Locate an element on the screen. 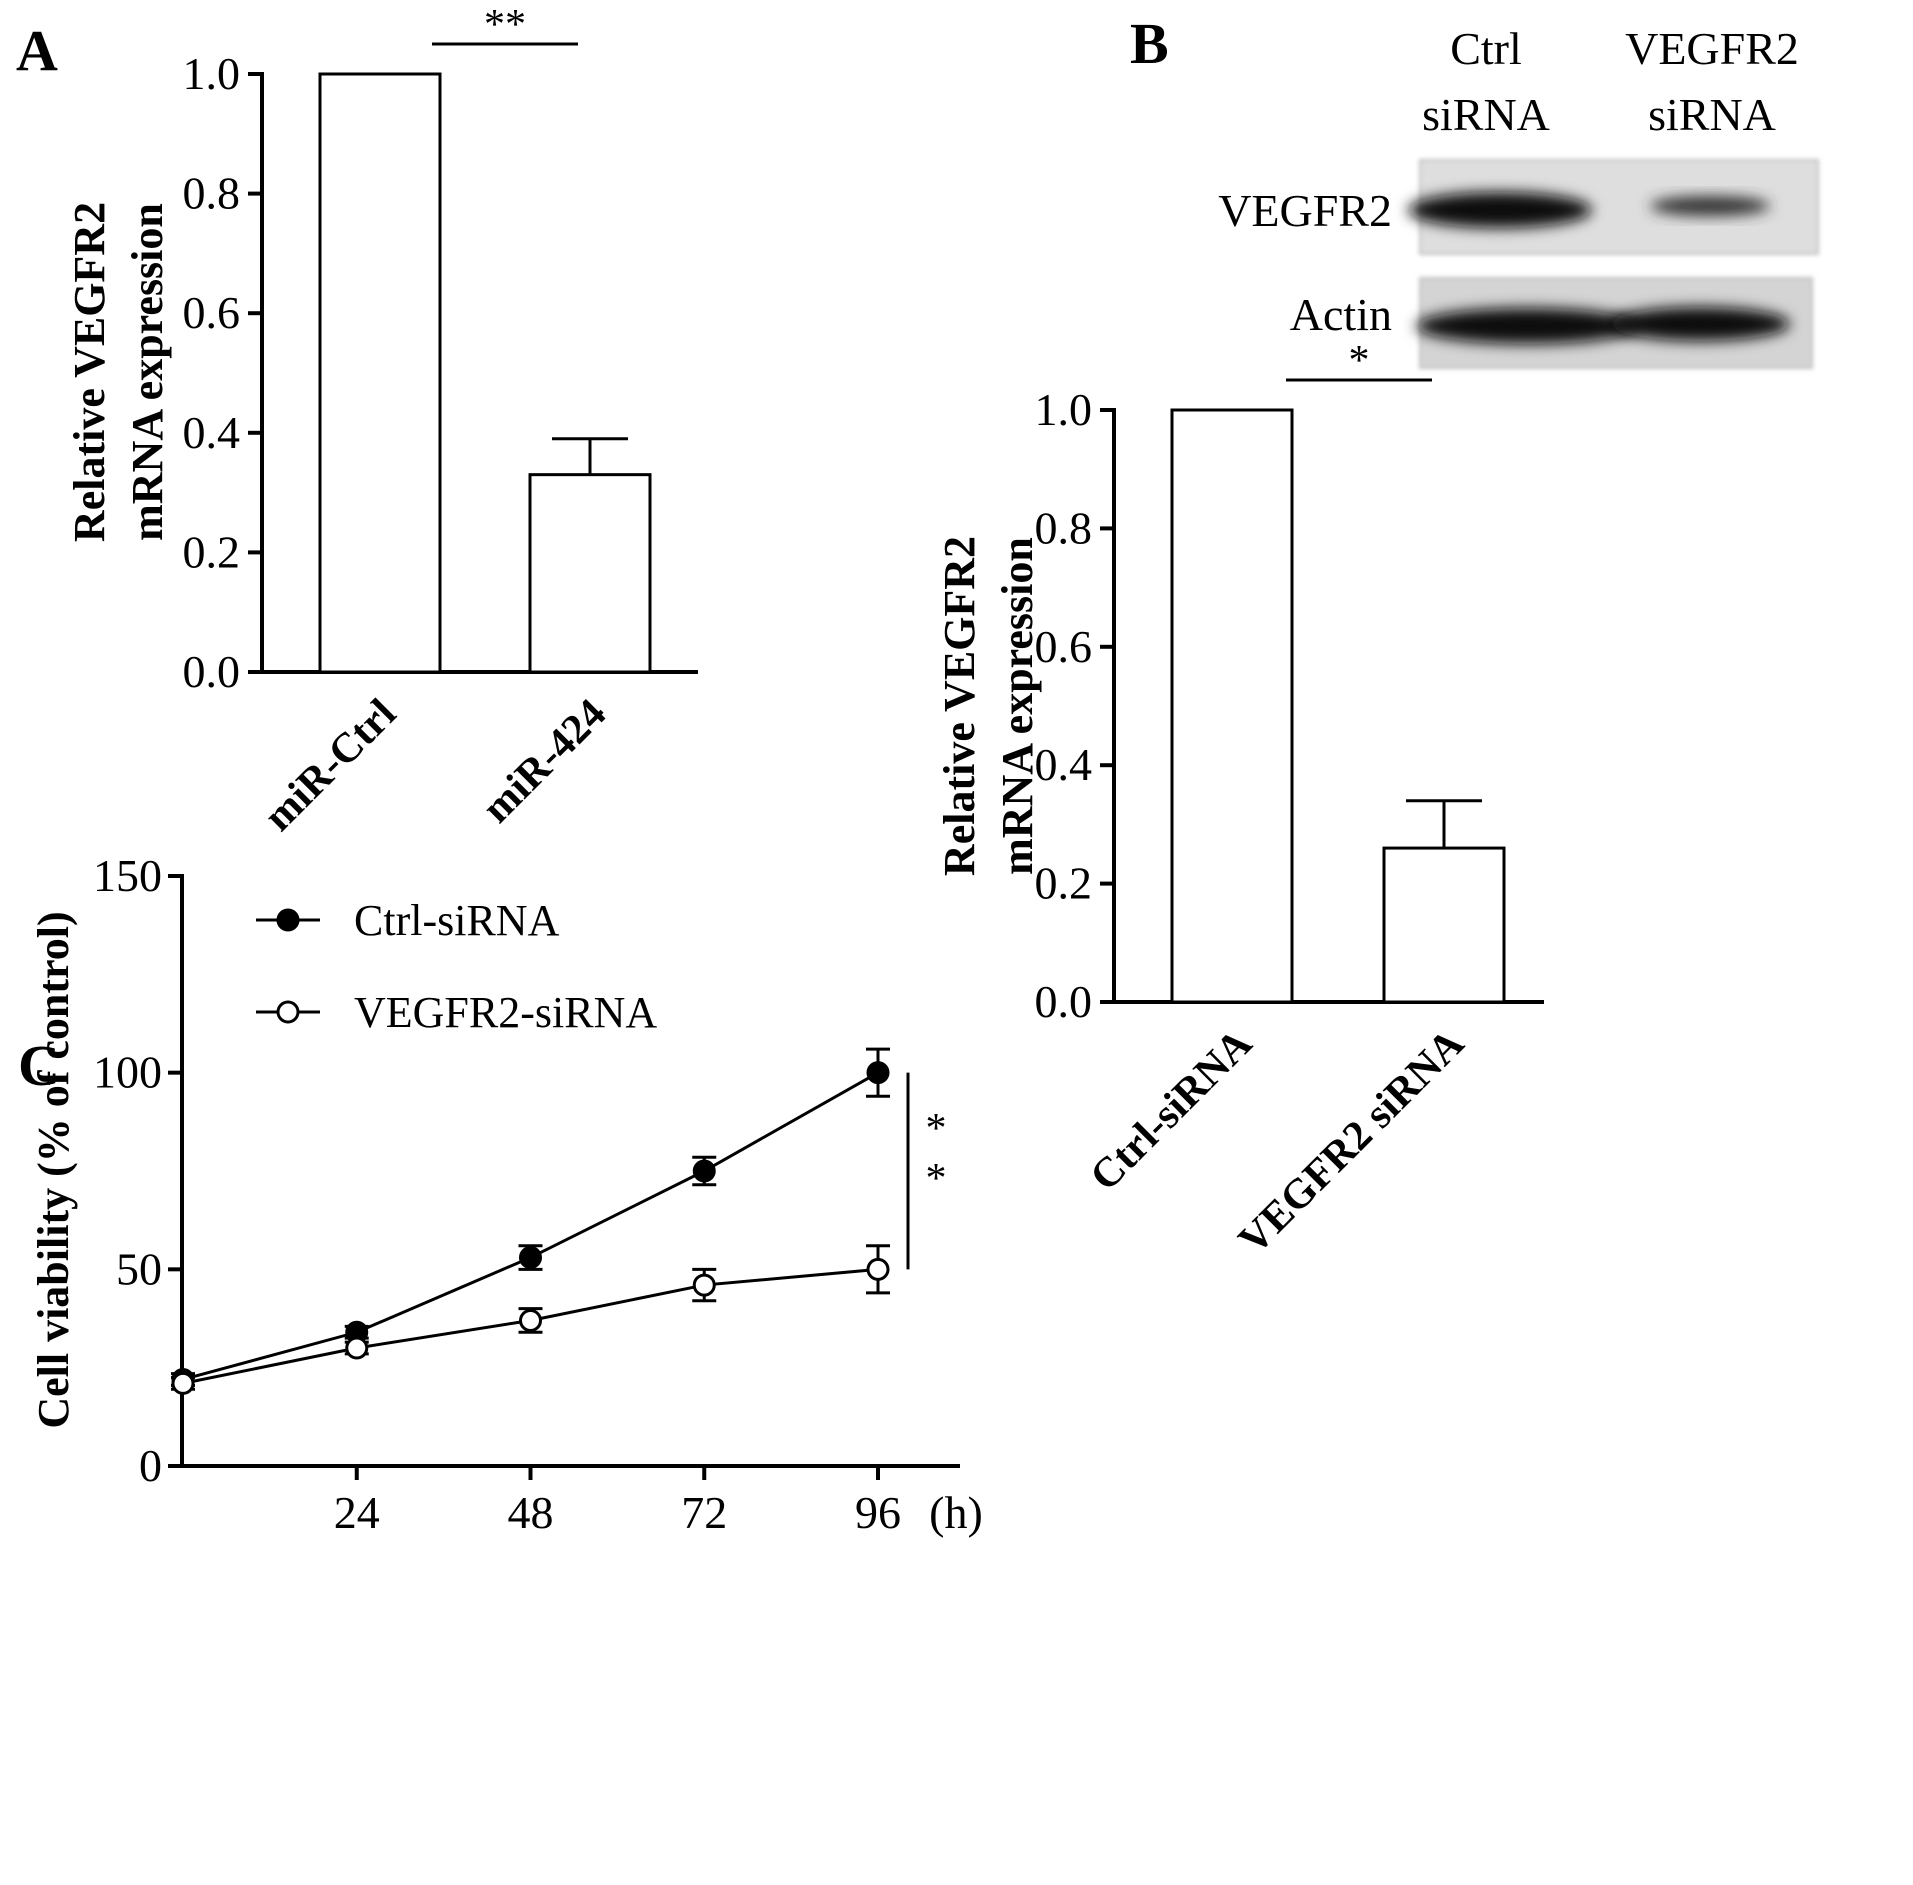  panel-c-x-unit: (h) is located at coordinates (956, 1512).